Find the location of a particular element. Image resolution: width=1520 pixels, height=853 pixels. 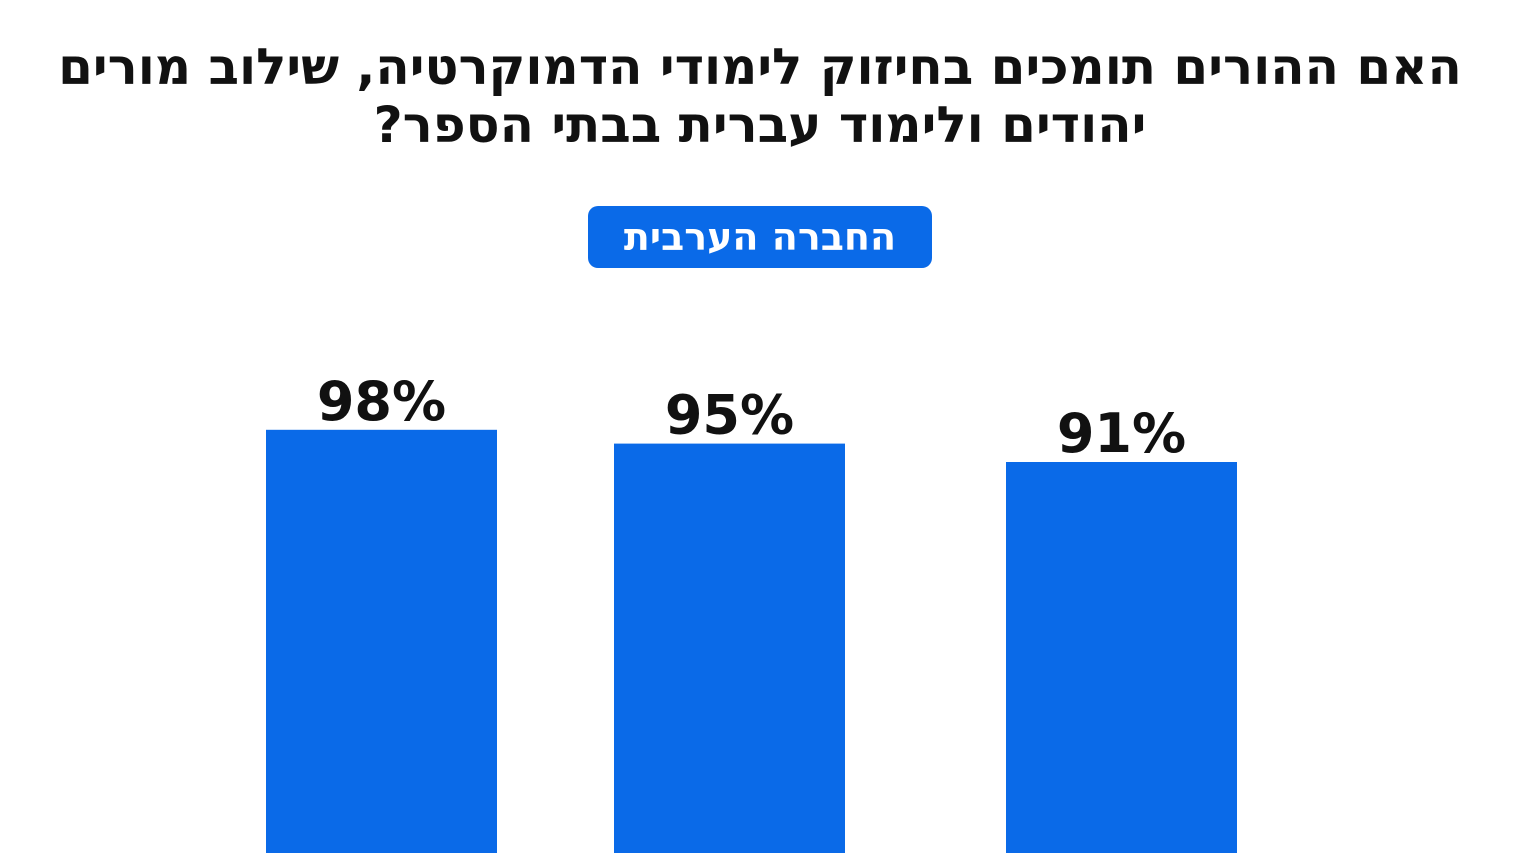

value-label-3: 91% is located at coordinates (1121, 433).